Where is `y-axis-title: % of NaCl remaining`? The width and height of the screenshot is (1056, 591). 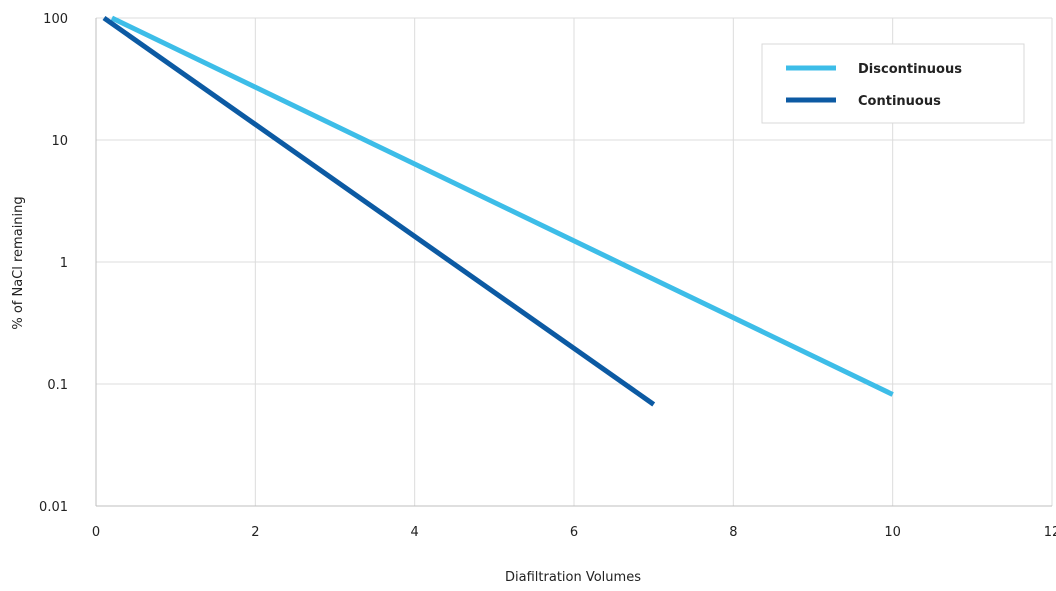
y-axis-title: % of NaCl remaining is located at coordinates (18, 262).